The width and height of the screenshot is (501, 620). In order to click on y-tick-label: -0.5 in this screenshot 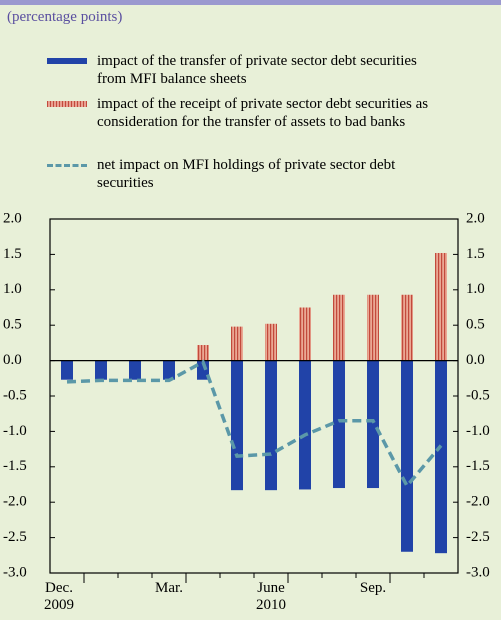, I will do `click(15, 395)`.